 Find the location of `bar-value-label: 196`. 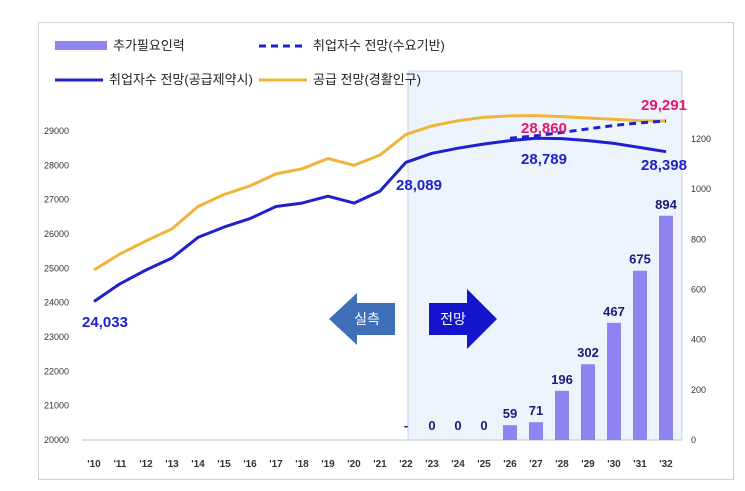

bar-value-label: 196 is located at coordinates (562, 379).